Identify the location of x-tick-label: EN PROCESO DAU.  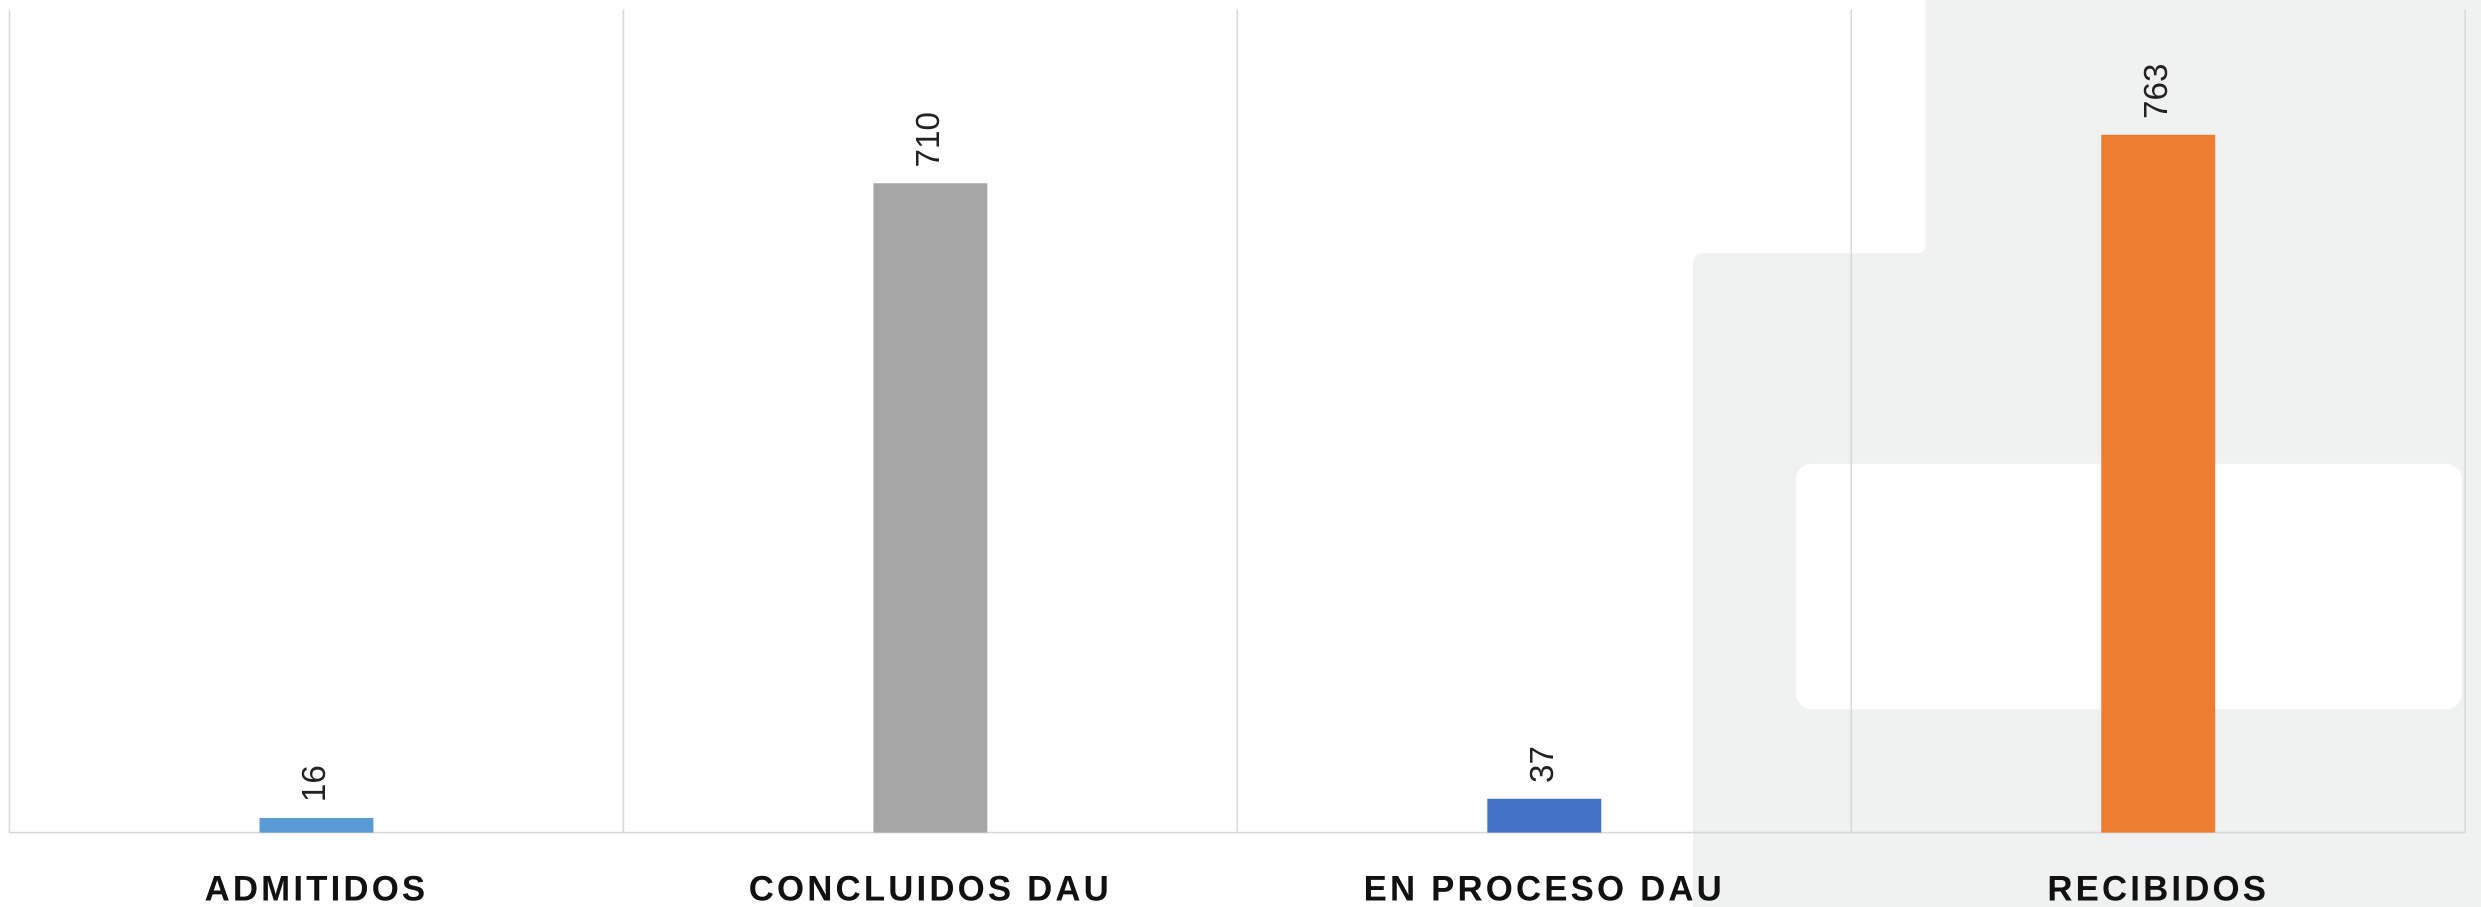
(1544, 888).